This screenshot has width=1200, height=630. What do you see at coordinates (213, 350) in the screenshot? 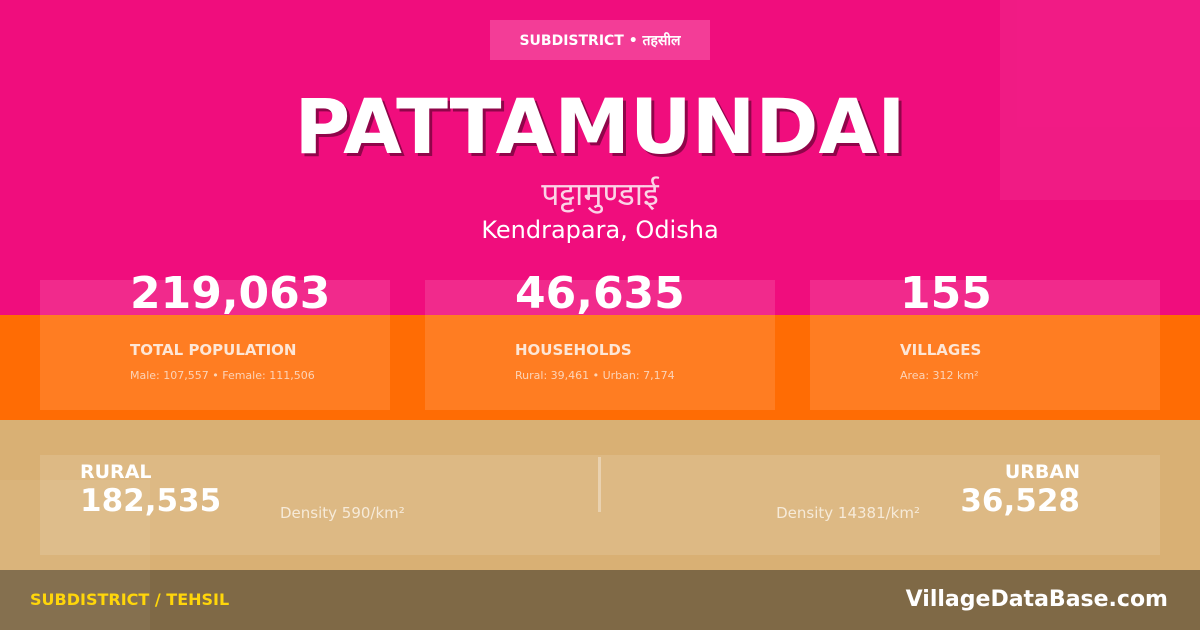
I see `stat-label: TOTAL POPULATION` at bounding box center [213, 350].